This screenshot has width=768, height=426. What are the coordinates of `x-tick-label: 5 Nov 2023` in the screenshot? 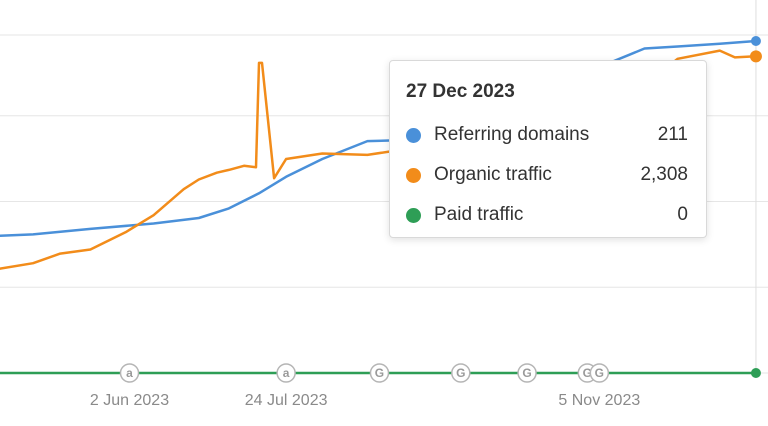 It's located at (599, 400).